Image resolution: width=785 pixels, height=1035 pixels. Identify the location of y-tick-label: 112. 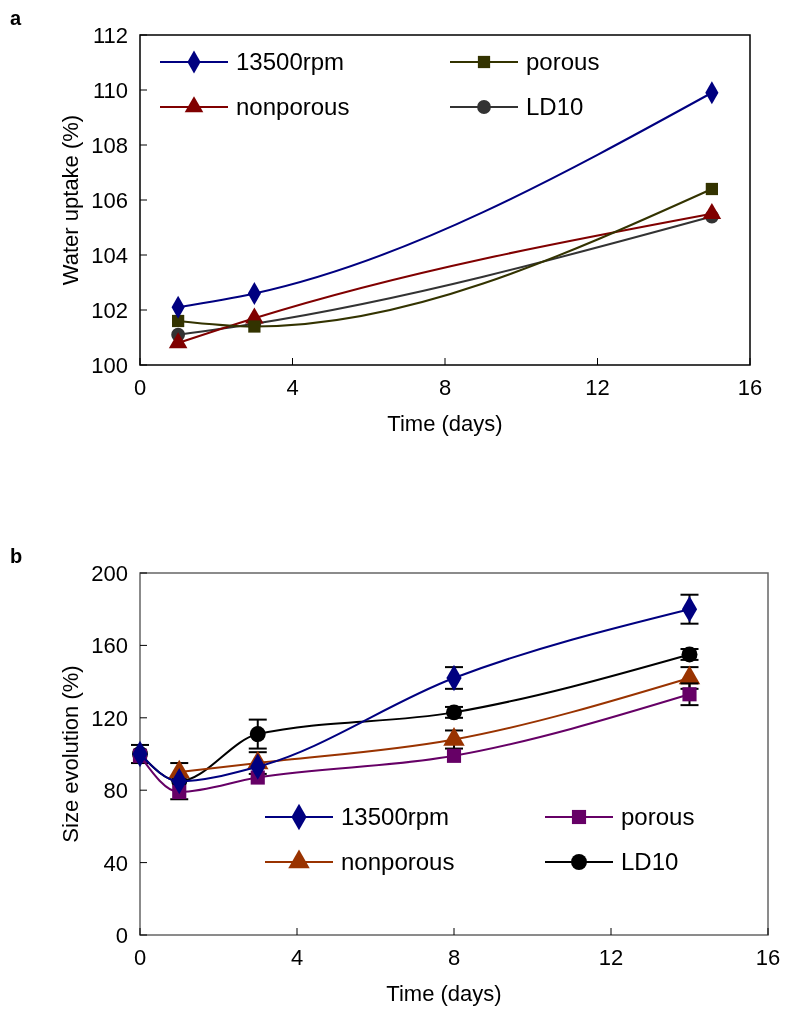
(110, 35).